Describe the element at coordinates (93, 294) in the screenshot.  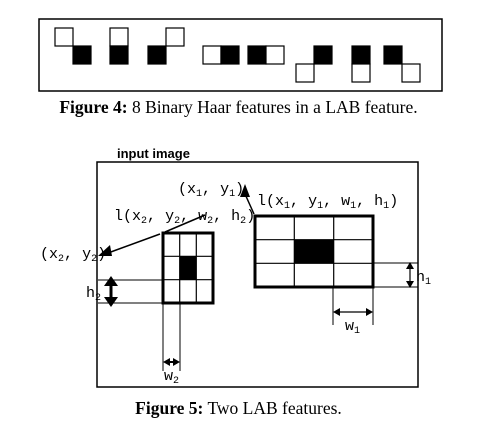
I see `h2-label: h2` at that location.